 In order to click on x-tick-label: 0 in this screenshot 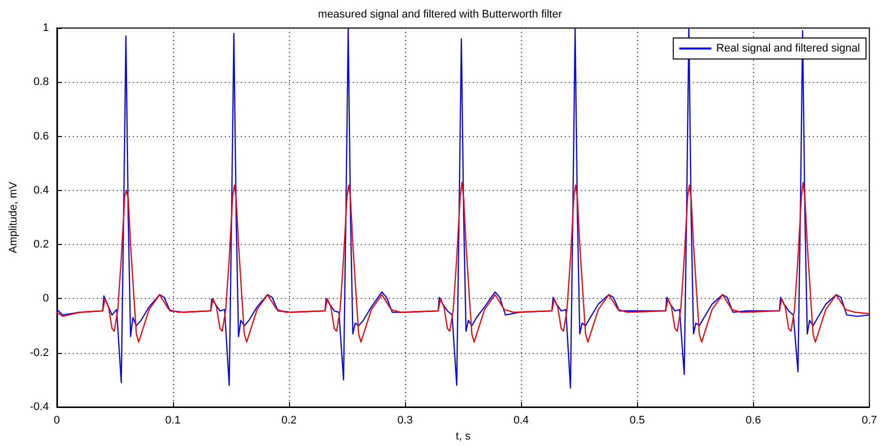, I will do `click(57, 420)`.